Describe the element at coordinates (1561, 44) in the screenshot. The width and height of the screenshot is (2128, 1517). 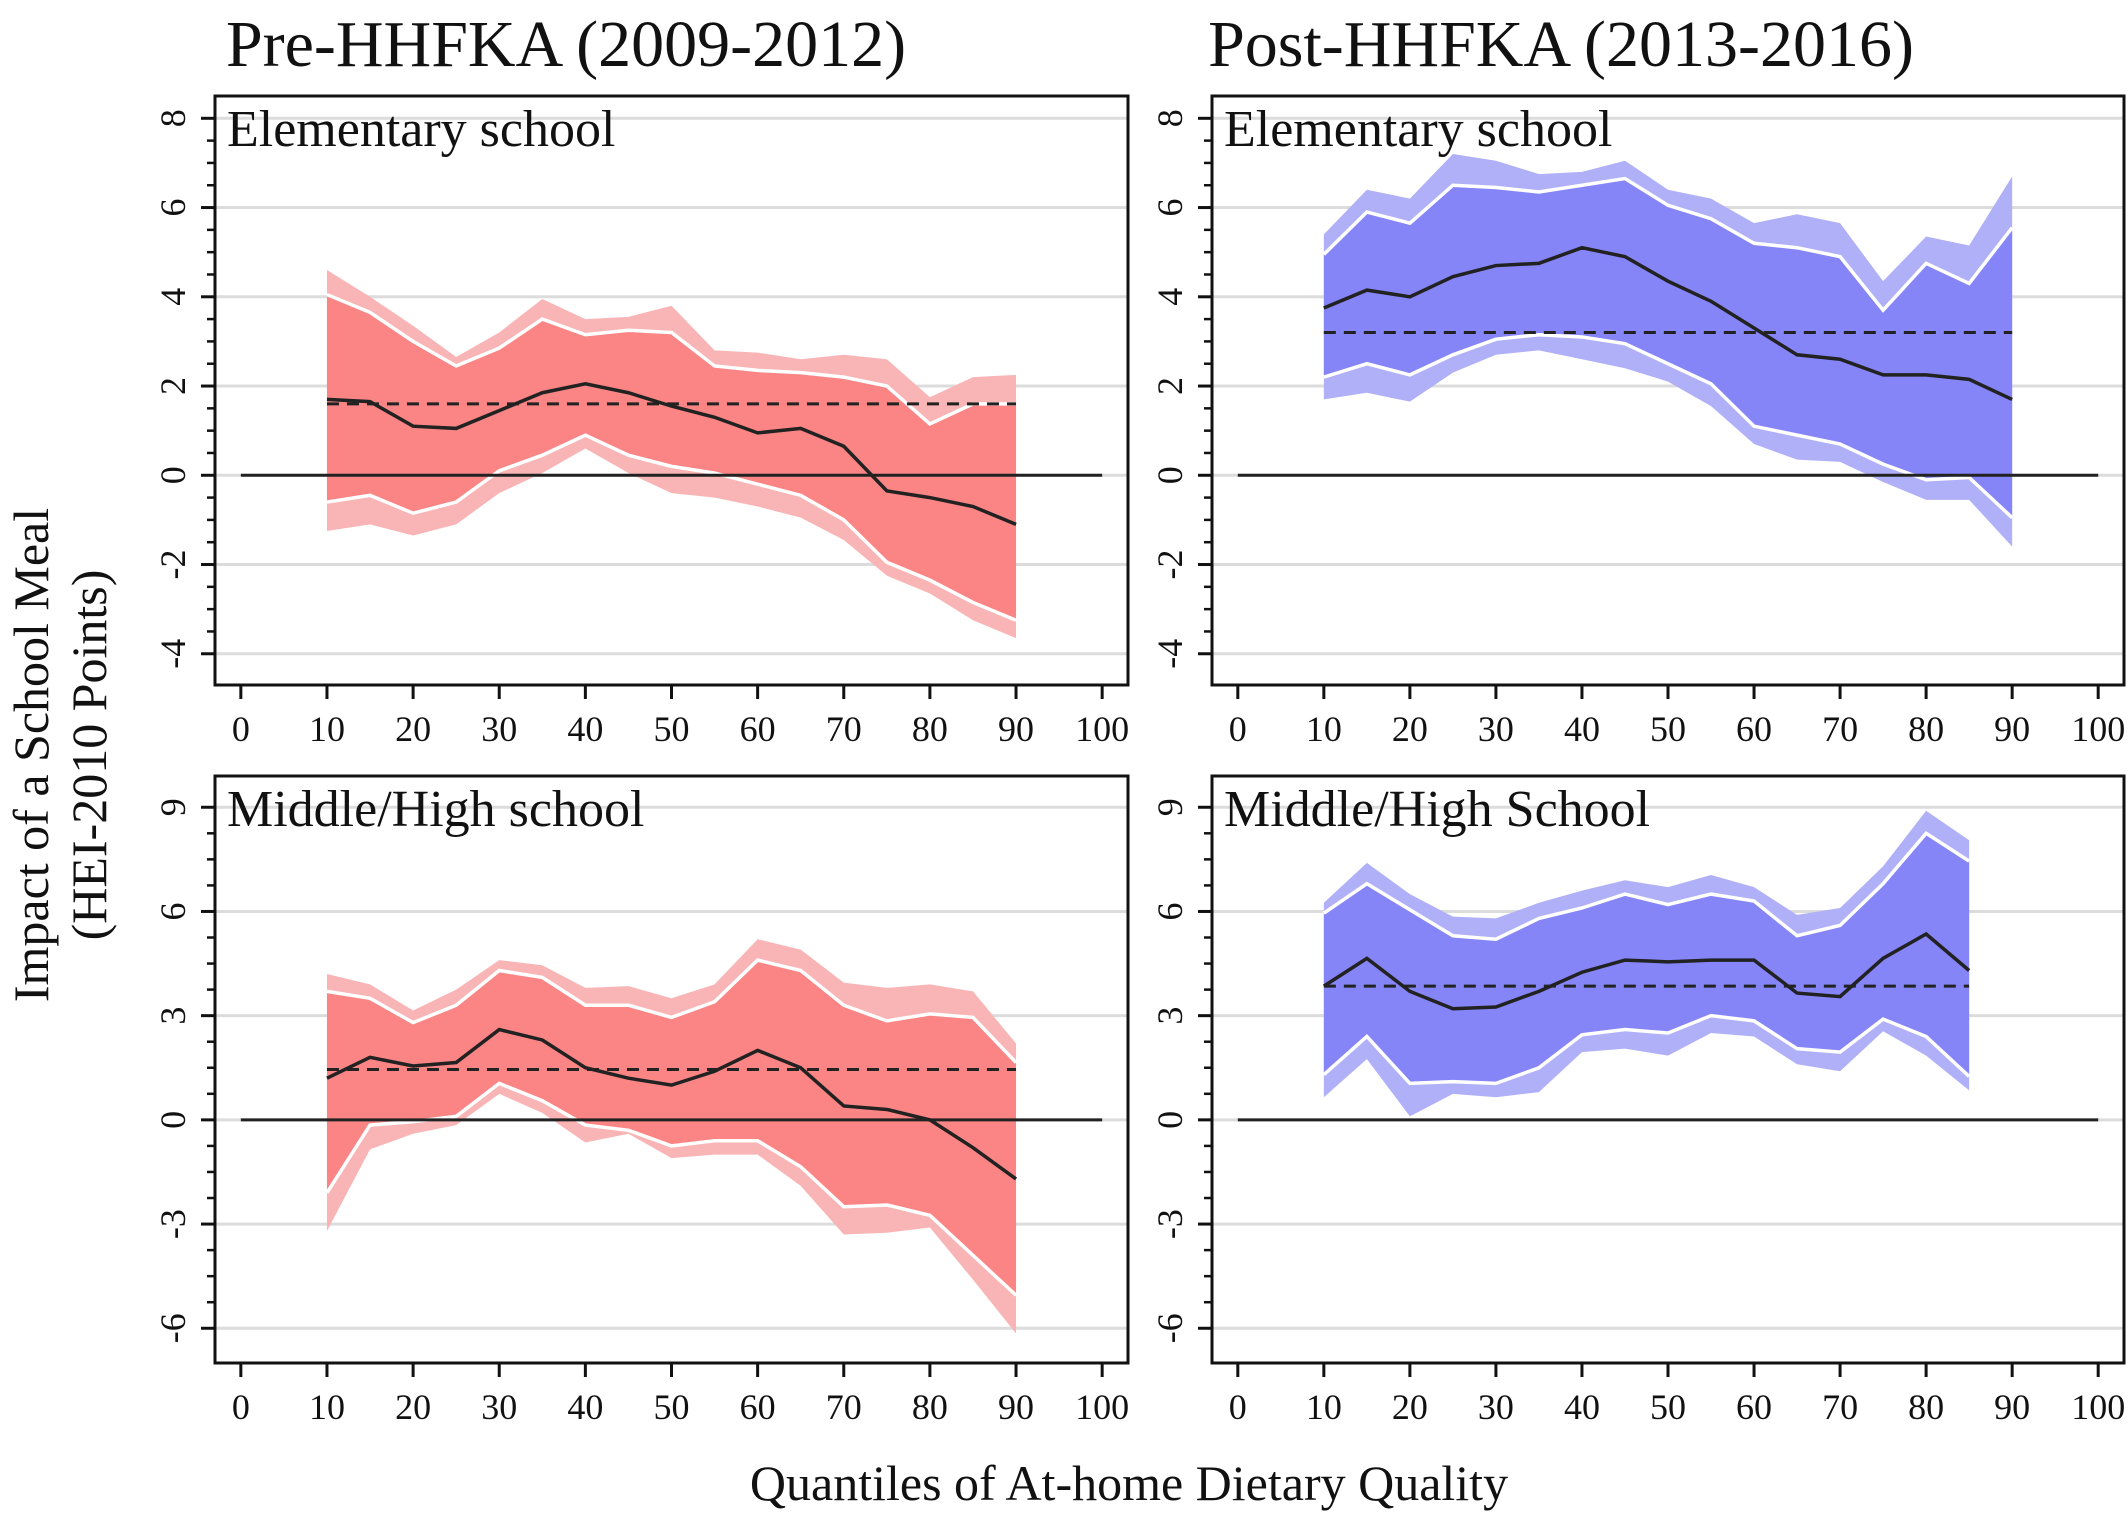
I see `column-title-post: Post-HHFKA (2013-2016)` at that location.